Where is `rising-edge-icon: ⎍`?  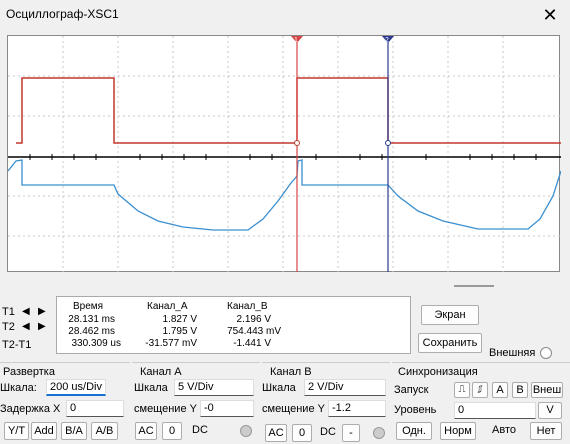
rising-edge-icon: ⎍ is located at coordinates (462, 390).